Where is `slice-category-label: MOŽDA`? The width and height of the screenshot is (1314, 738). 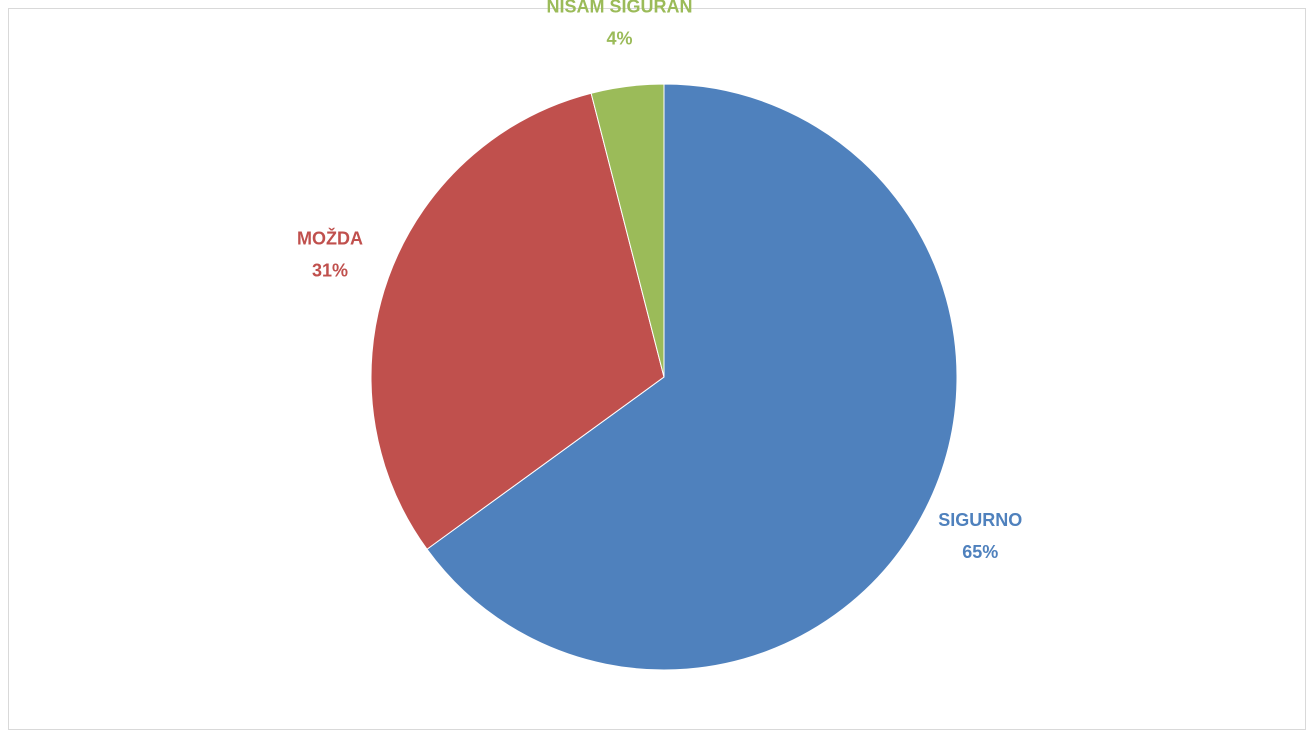
slice-category-label: MOŽDA is located at coordinates (330, 237).